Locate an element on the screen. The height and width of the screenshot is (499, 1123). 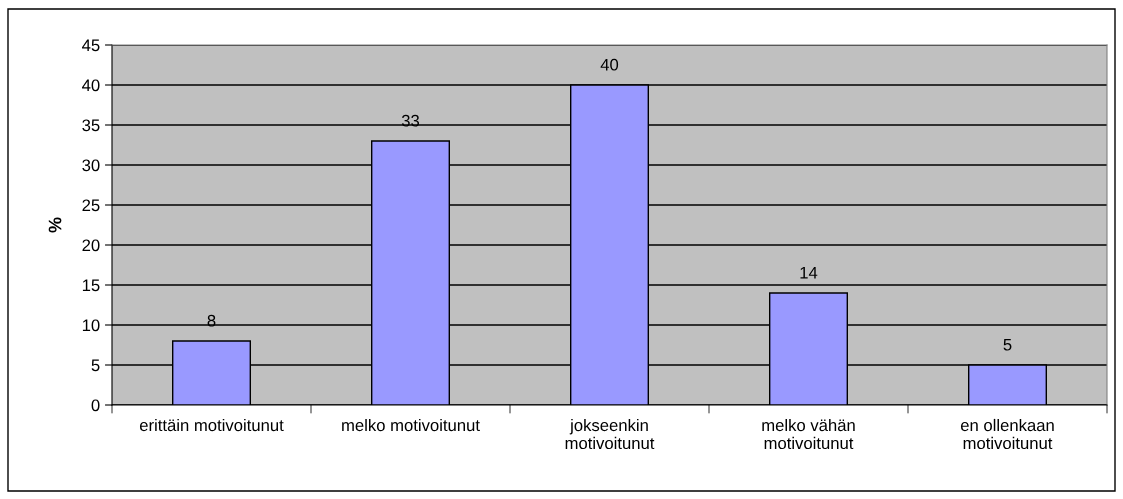
y-tick-label: 25 is located at coordinates (91, 205).